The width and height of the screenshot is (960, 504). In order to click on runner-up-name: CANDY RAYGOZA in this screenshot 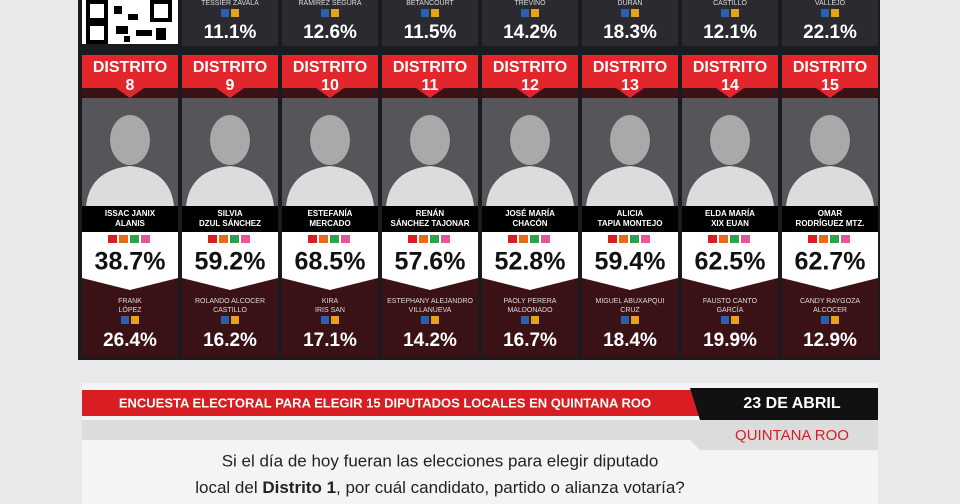, I will do `click(830, 301)`.